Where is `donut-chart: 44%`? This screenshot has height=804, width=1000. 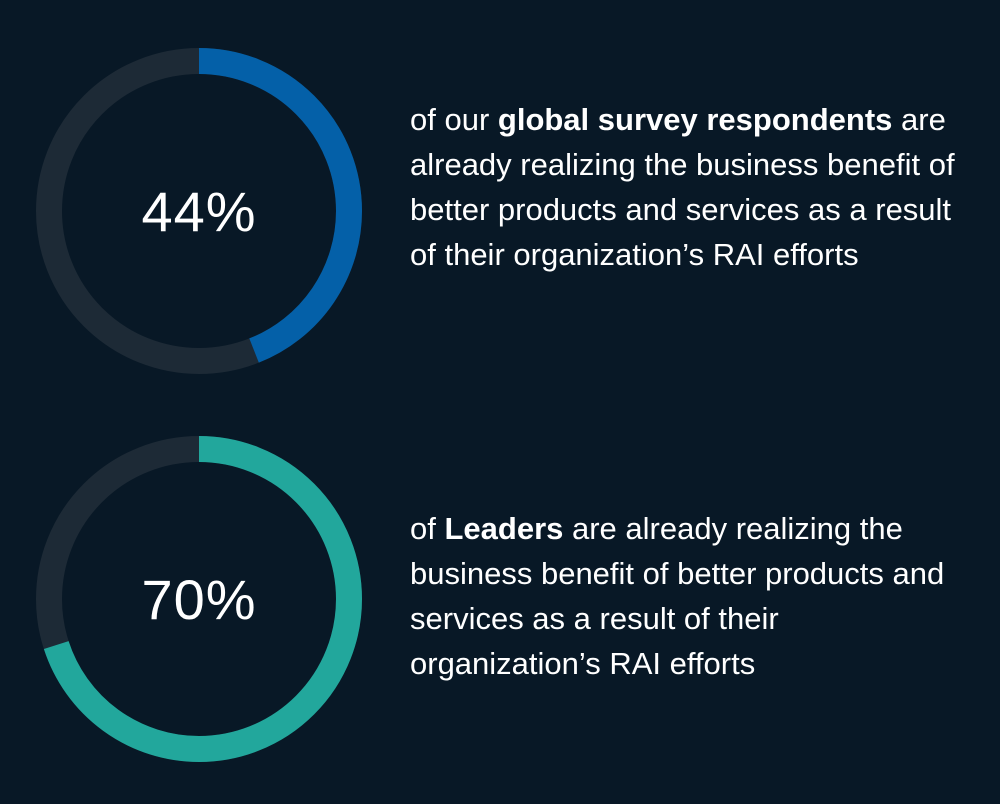
donut-chart: 44% is located at coordinates (199, 211).